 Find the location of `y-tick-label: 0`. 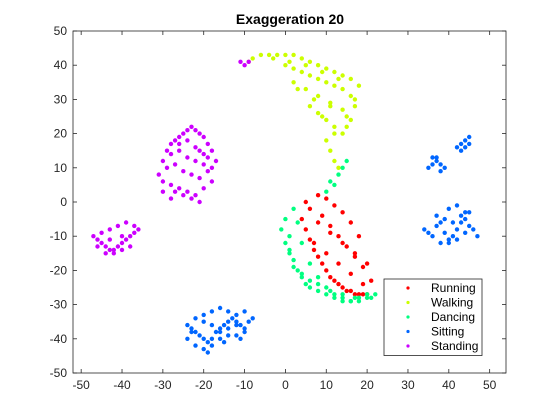

y-tick-label: 0 is located at coordinates (63, 202).